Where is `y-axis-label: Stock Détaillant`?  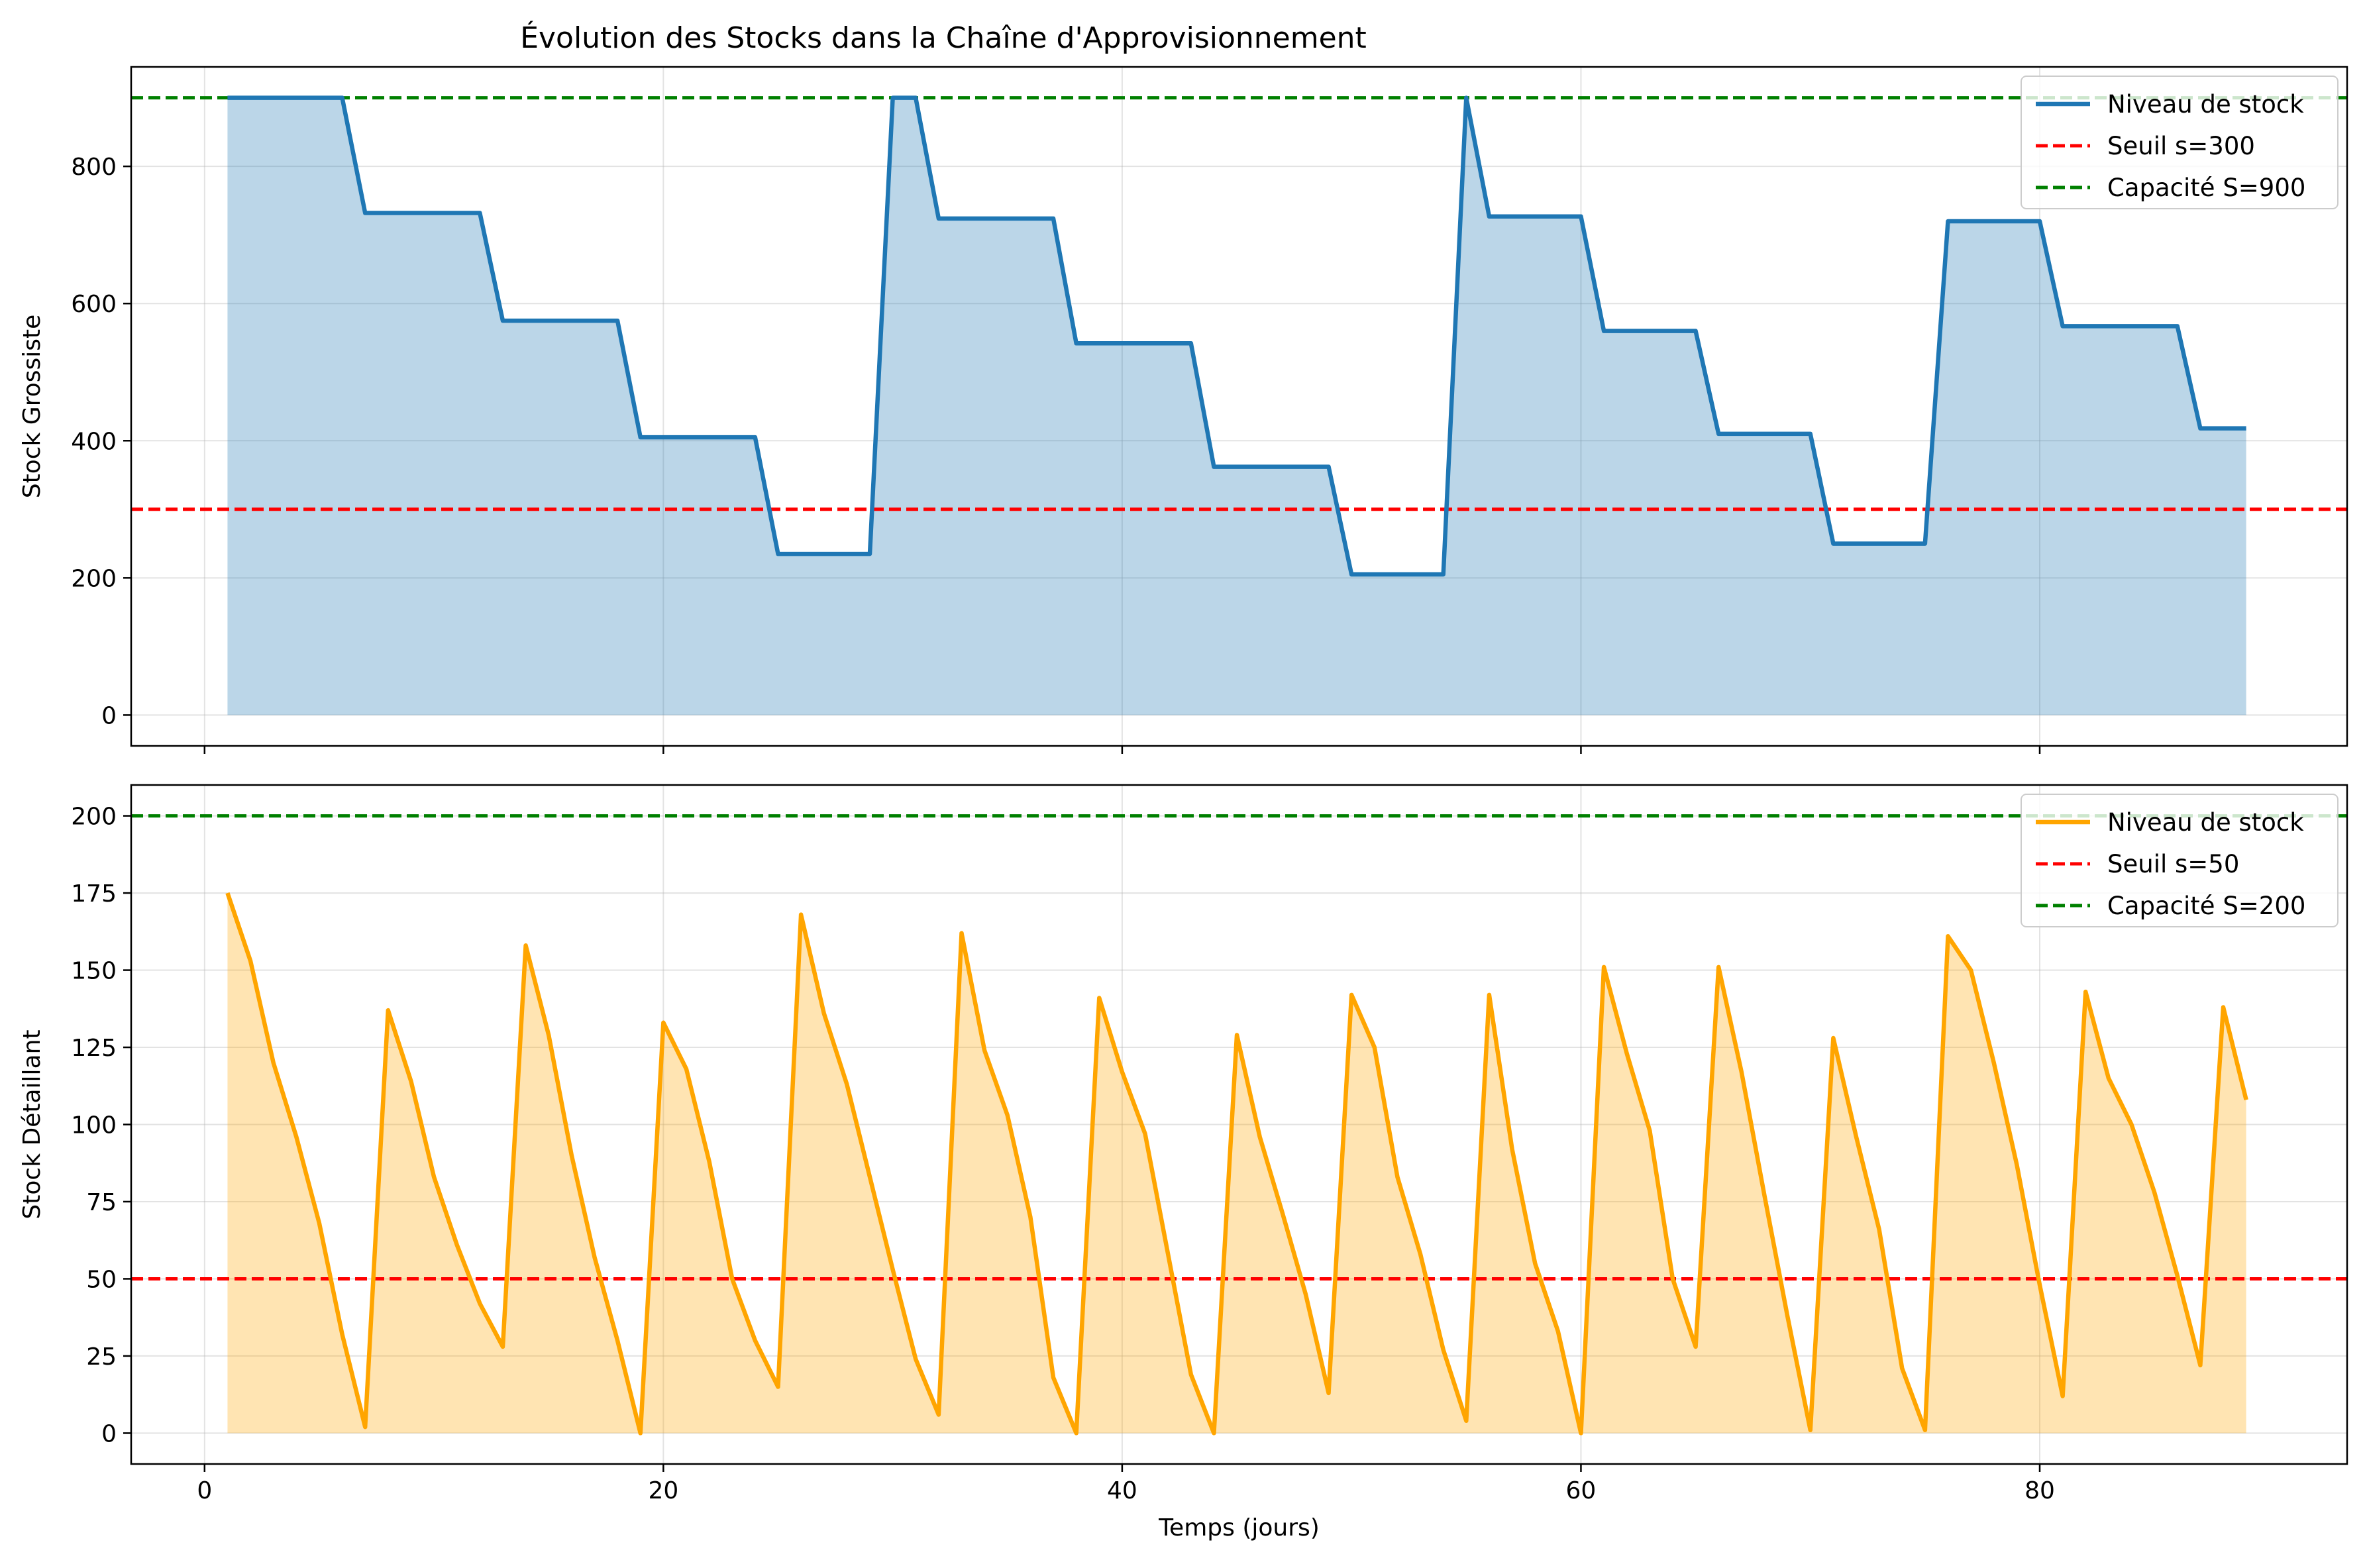 y-axis-label: Stock Détaillant is located at coordinates (32, 1124).